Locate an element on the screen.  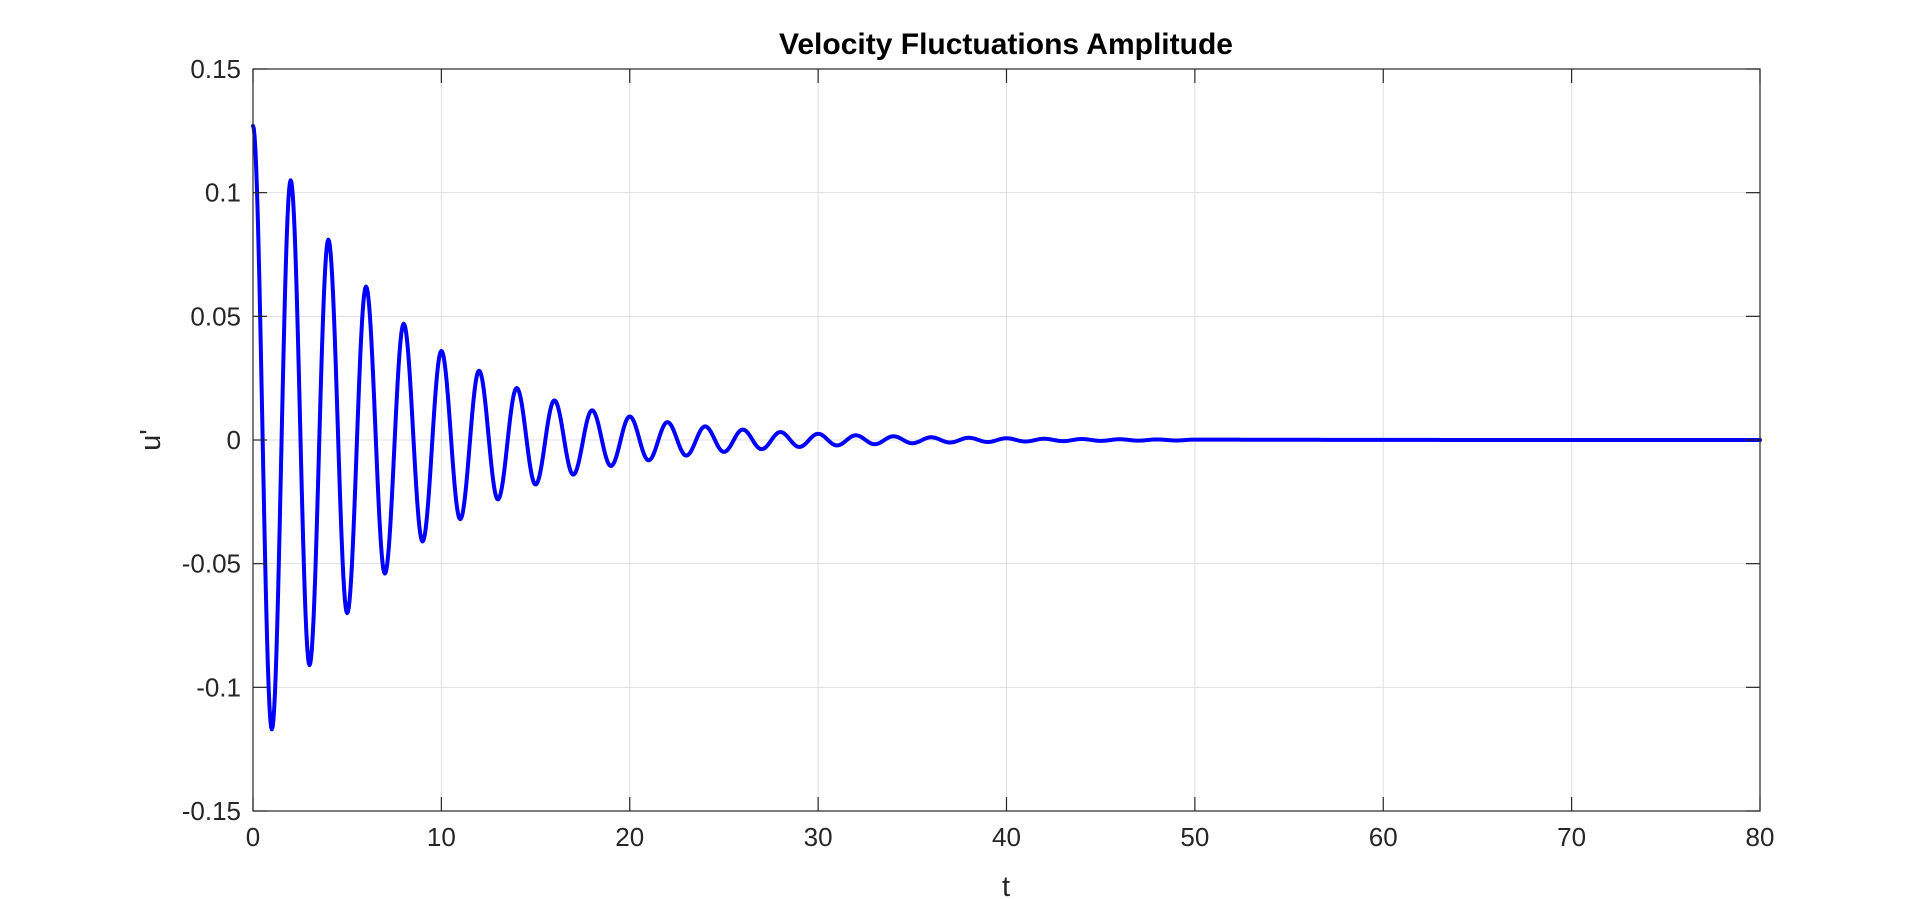
x-tick-label: 20 is located at coordinates (629, 837).